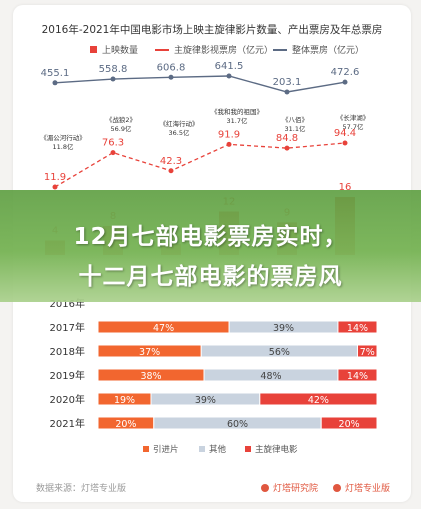 The image size is (421, 509). What do you see at coordinates (179, 123) in the screenshot?
I see `film-annotation-title: 《红海行动》` at bounding box center [179, 123].